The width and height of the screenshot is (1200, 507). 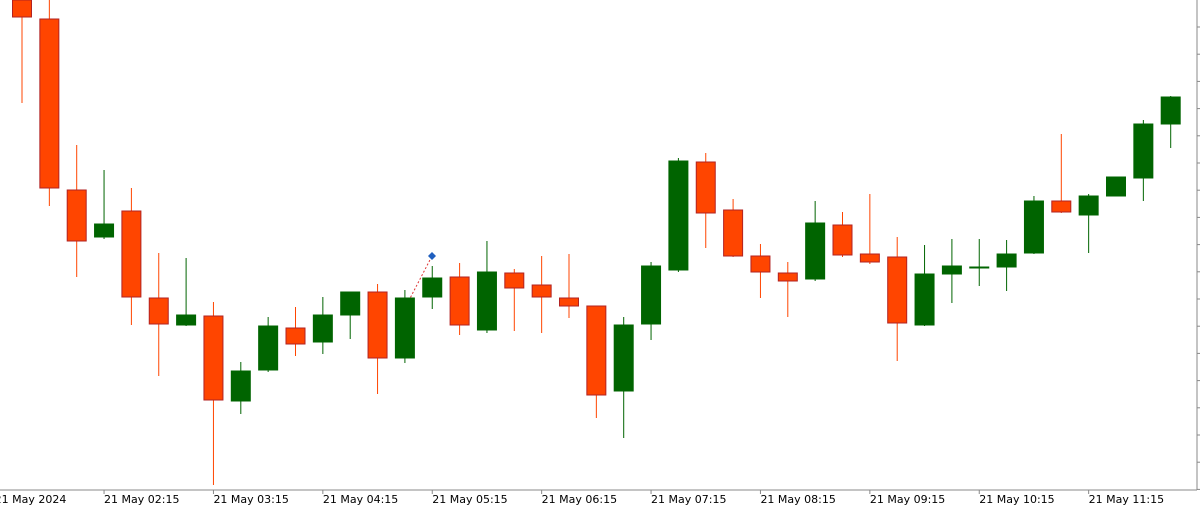 I want to click on x-tick-label: 21 May 03:15, so click(x=250, y=499).